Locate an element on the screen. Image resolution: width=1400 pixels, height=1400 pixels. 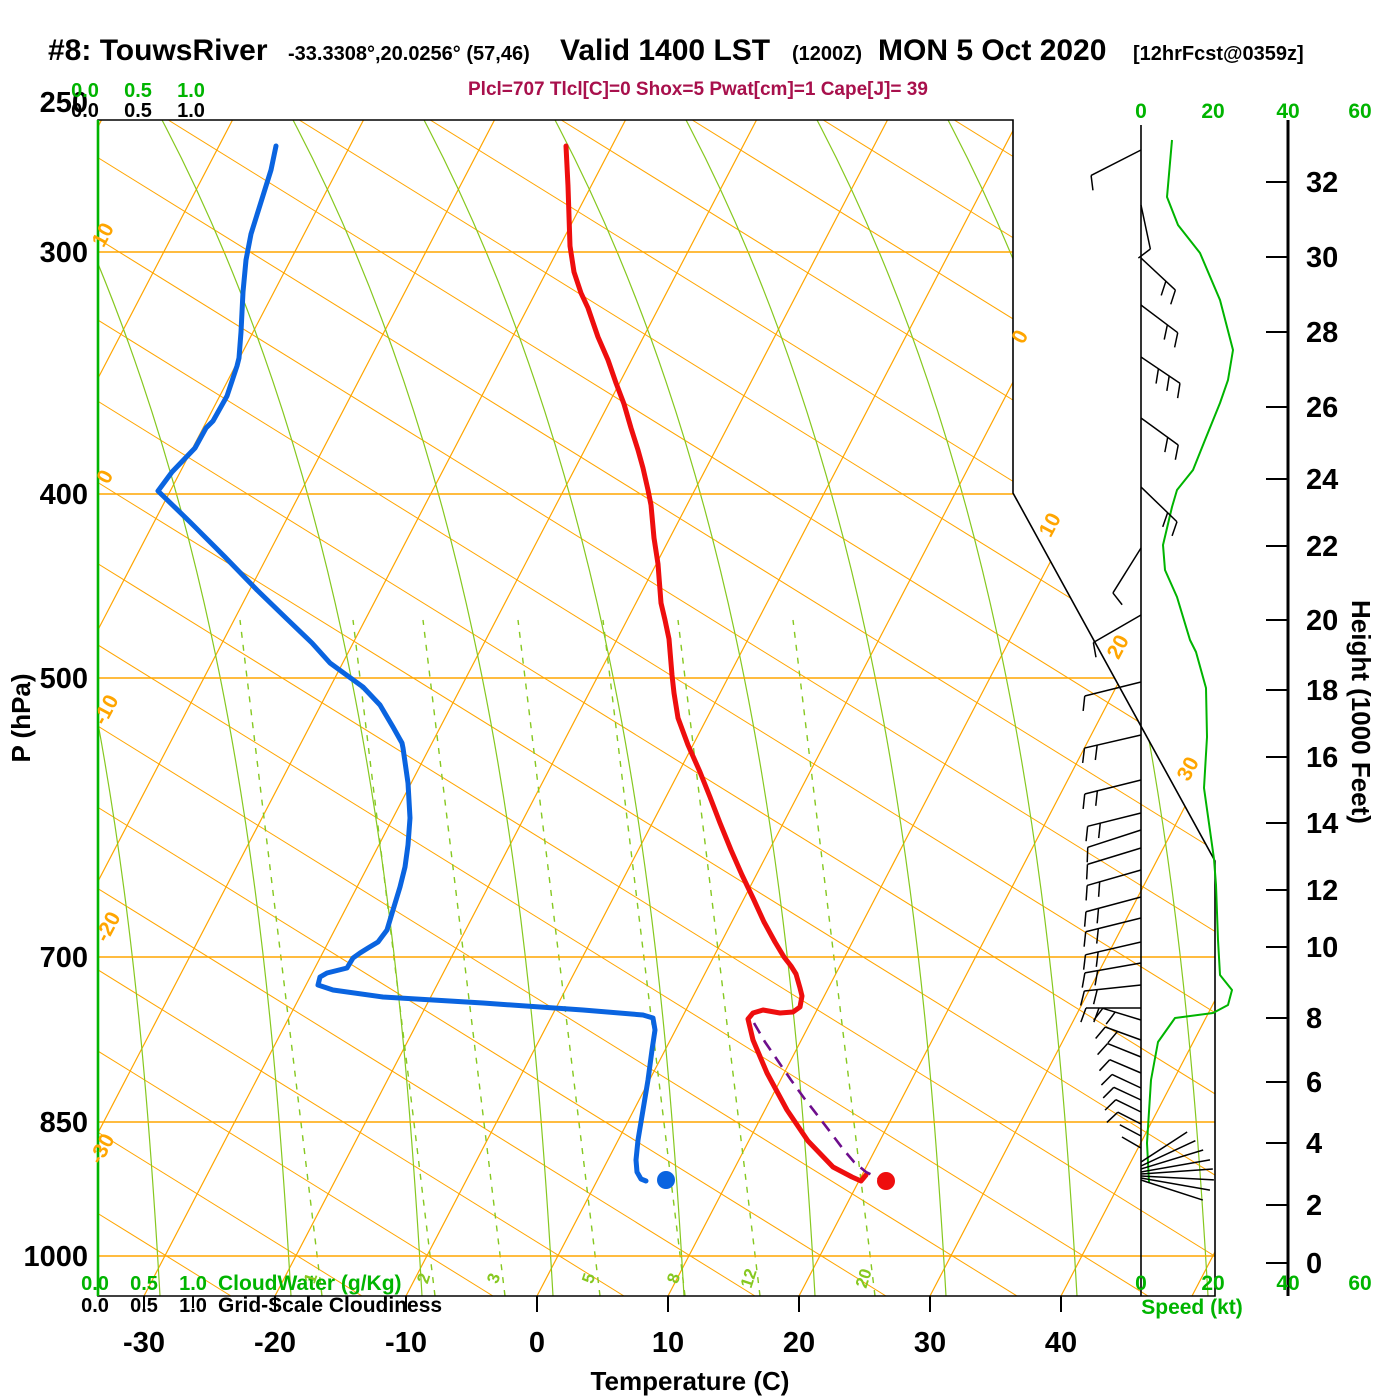
height-tick-label: 2 is located at coordinates (1314, 1206).